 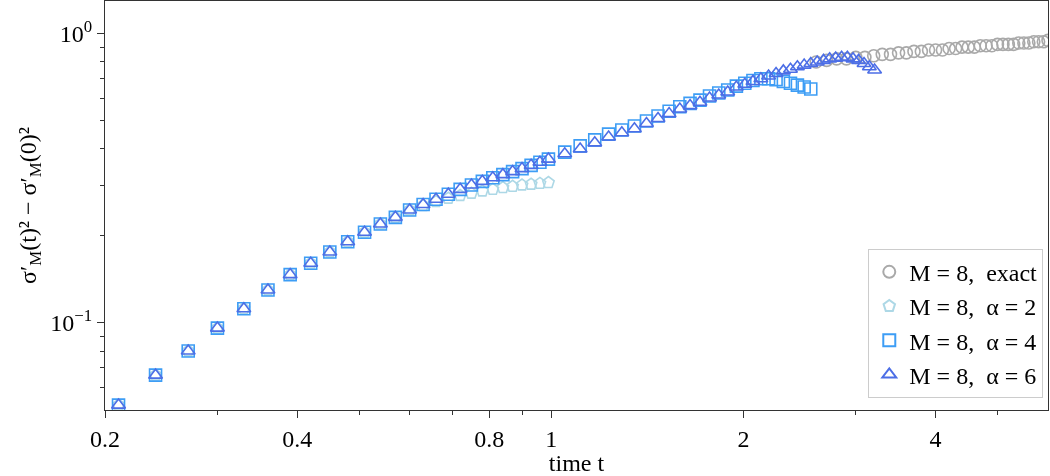 I want to click on x-tick-label: 0.8, so click(x=489, y=438).